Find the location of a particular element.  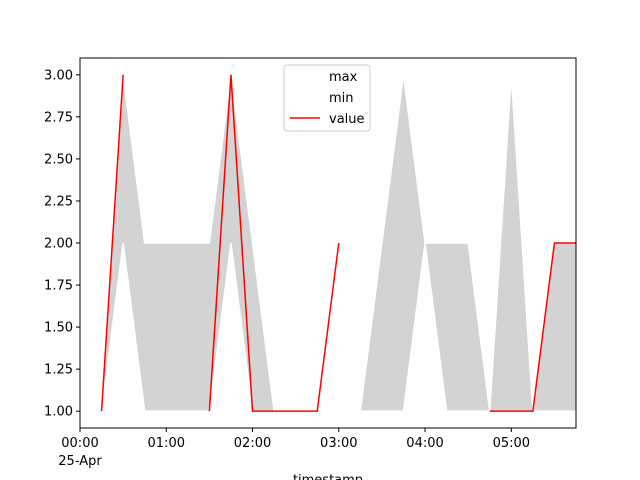

x-axis-title: timestamp is located at coordinates (328, 476).